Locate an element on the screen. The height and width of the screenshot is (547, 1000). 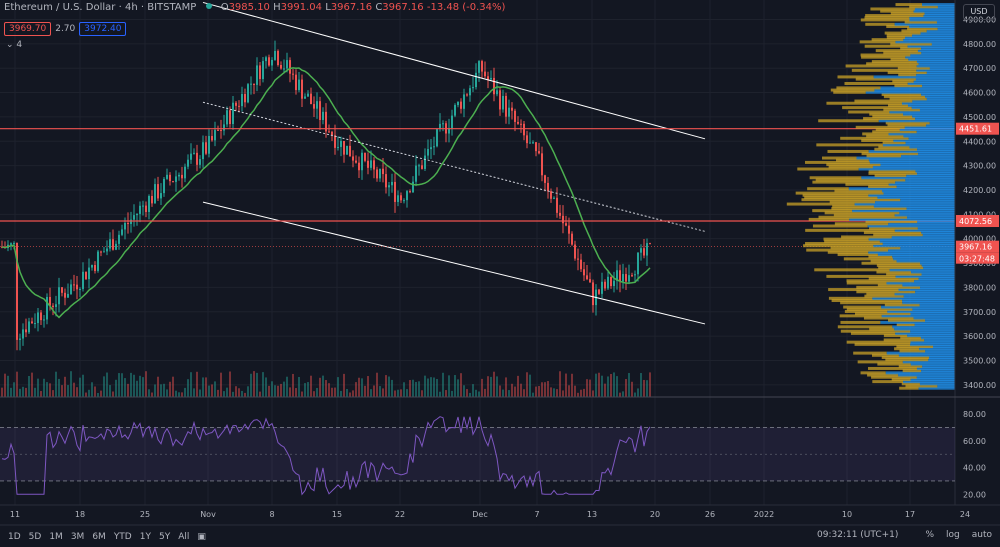
date-range-icon: ▣ is located at coordinates (201, 536).